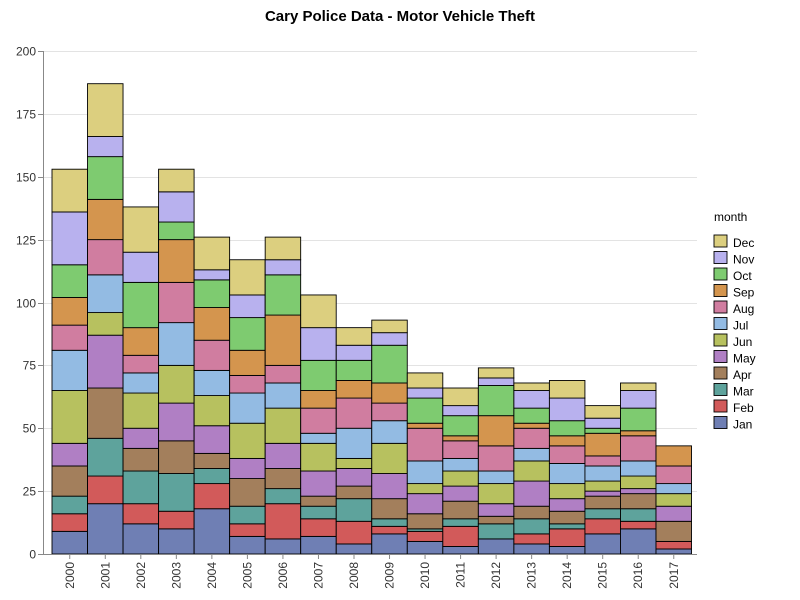 The width and height of the screenshot is (800, 600). I want to click on bar-segment-2000-oct, so click(69, 281).